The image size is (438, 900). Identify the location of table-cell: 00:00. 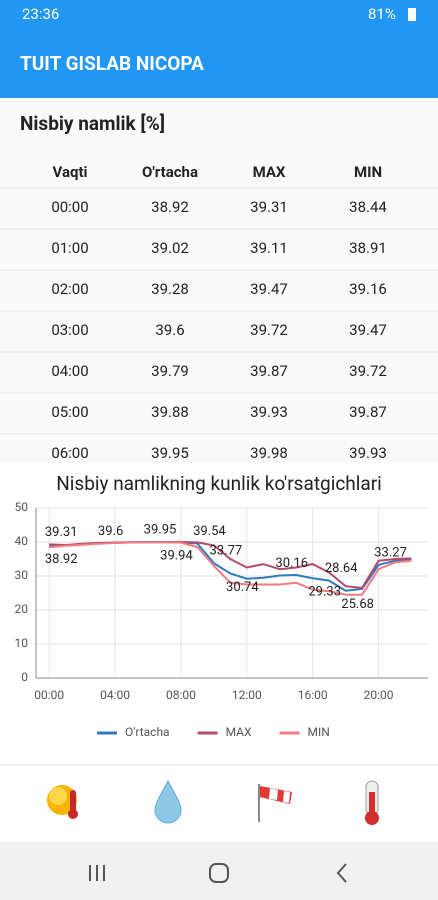
(69, 207).